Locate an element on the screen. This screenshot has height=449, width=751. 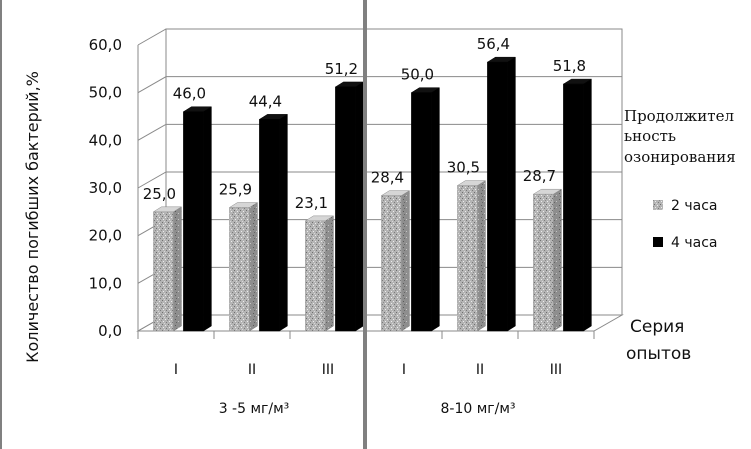
y-tick-label: 30,0 is located at coordinates (105, 188).